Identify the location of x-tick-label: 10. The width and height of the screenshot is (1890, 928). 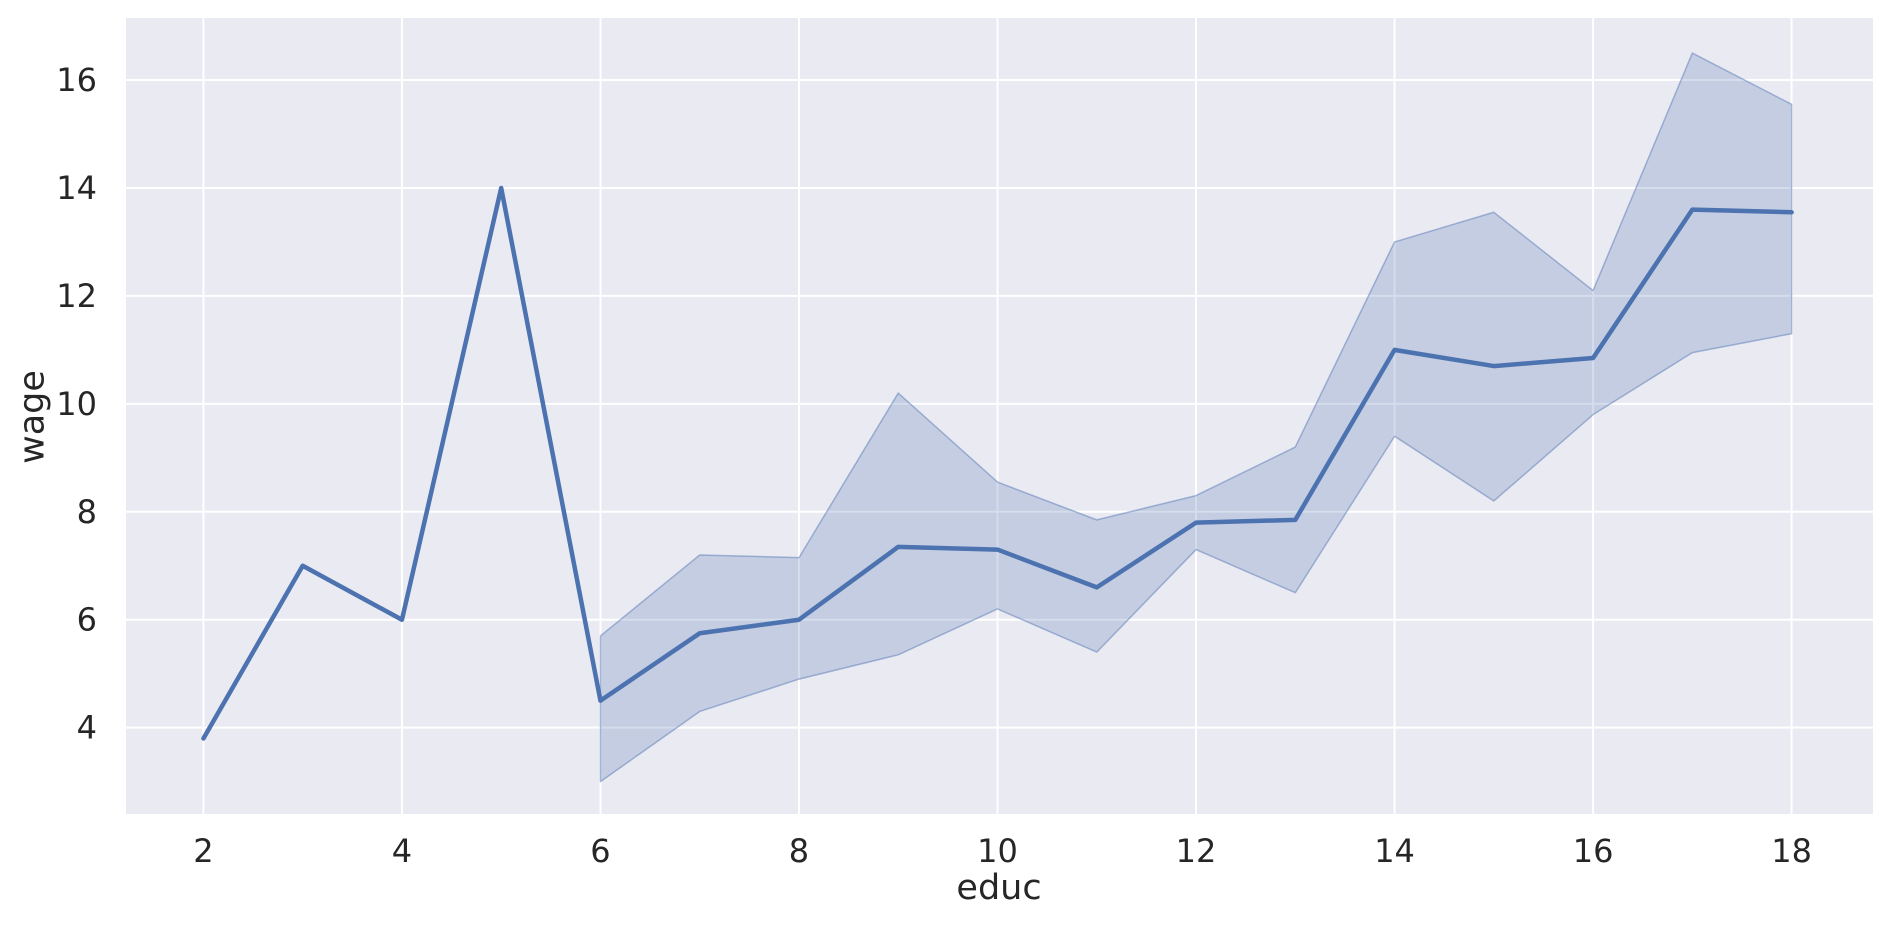
(997, 851).